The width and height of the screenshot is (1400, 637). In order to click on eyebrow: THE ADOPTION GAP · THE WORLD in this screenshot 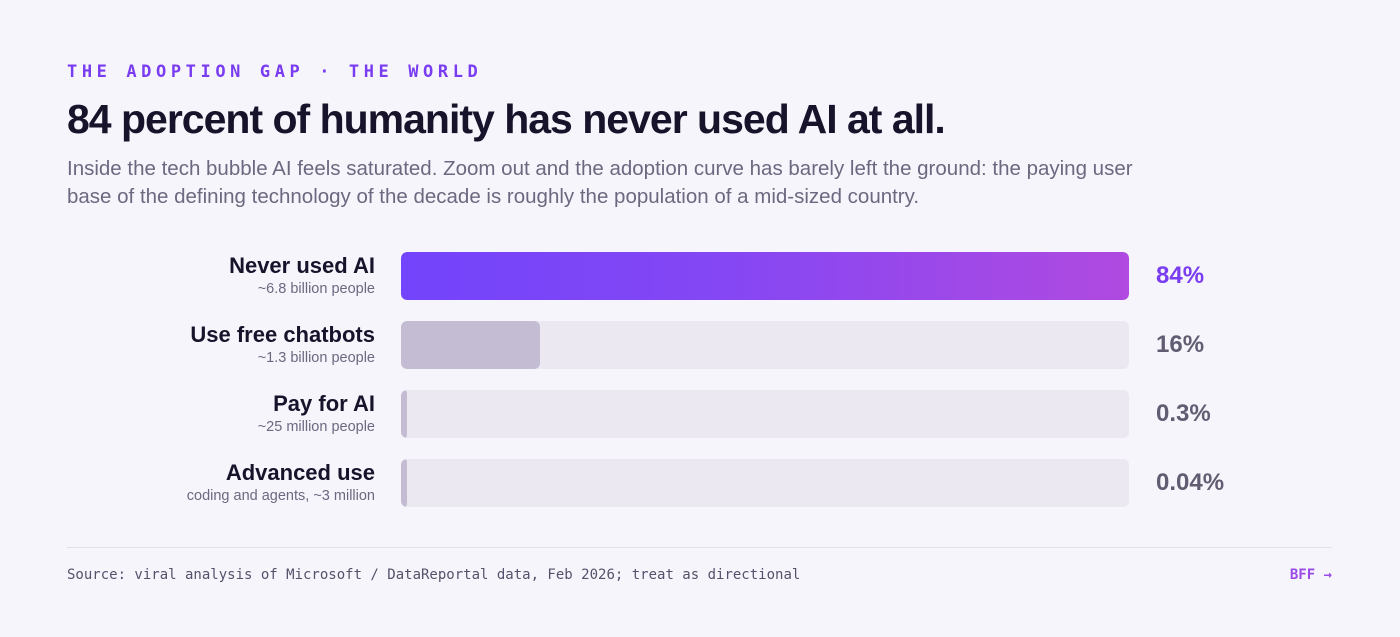, I will do `click(275, 72)`.